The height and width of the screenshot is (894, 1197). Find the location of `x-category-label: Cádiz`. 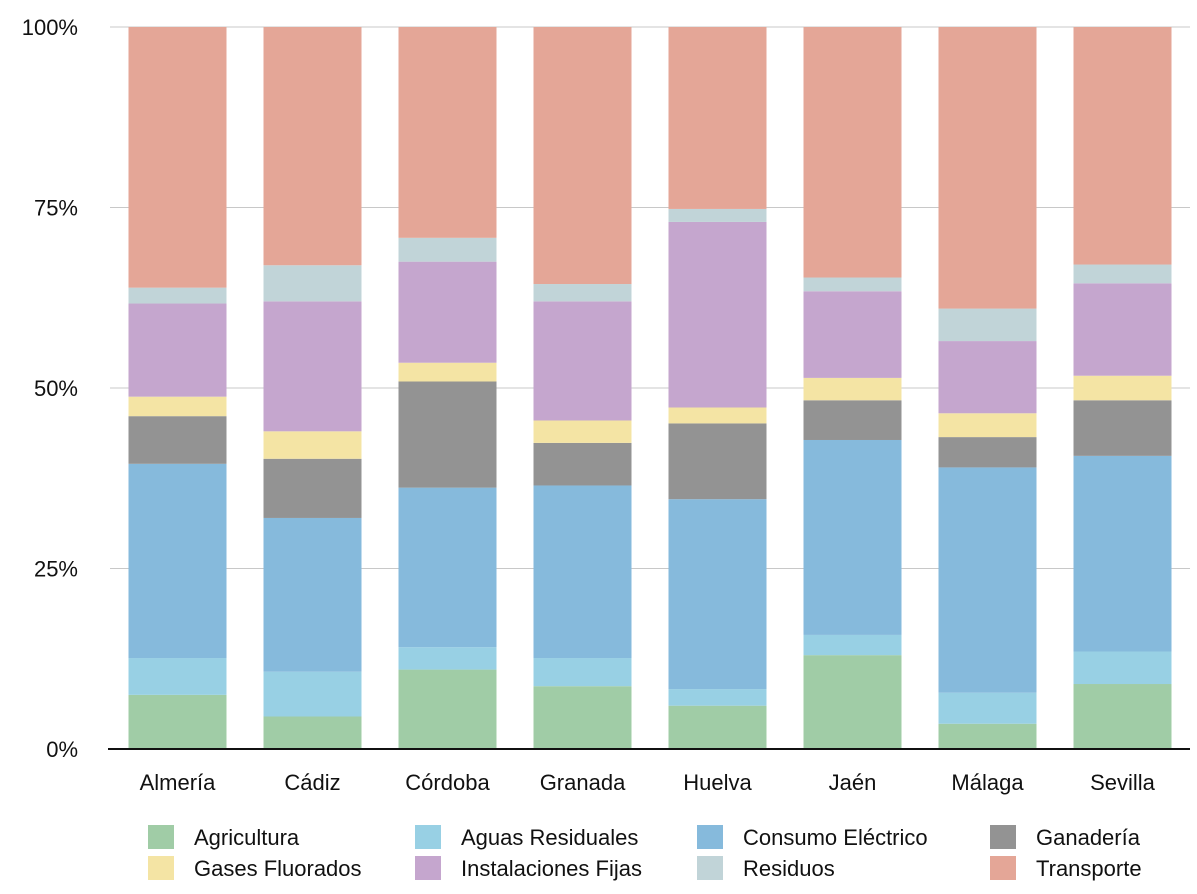

x-category-label: Cádiz is located at coordinates (312, 782).